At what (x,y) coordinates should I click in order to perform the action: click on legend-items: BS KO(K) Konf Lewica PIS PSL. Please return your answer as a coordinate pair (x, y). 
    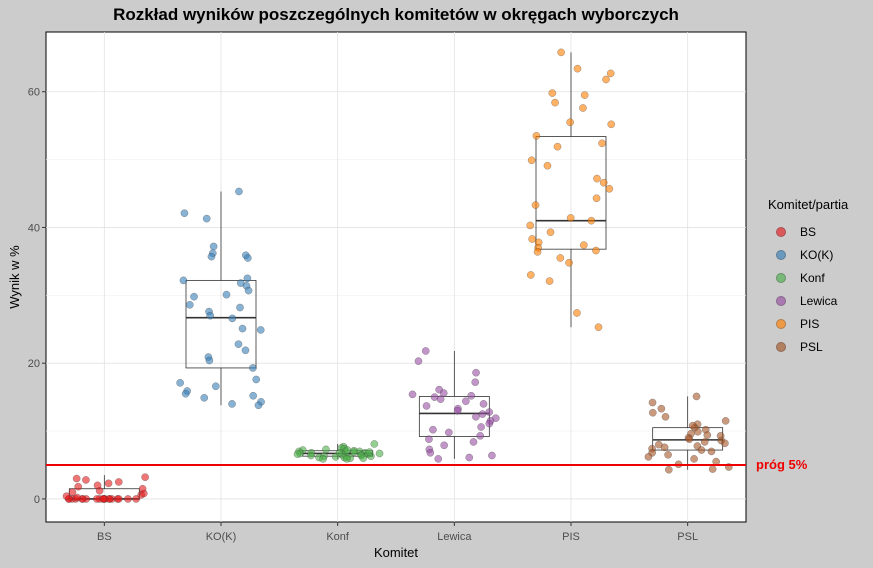
    Looking at the image, I should click on (808, 289).